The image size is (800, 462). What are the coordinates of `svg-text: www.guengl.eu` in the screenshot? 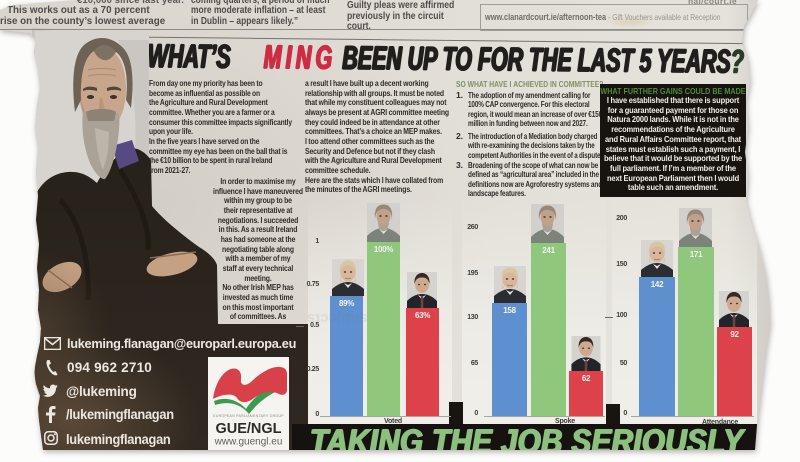 It's located at (248, 442).